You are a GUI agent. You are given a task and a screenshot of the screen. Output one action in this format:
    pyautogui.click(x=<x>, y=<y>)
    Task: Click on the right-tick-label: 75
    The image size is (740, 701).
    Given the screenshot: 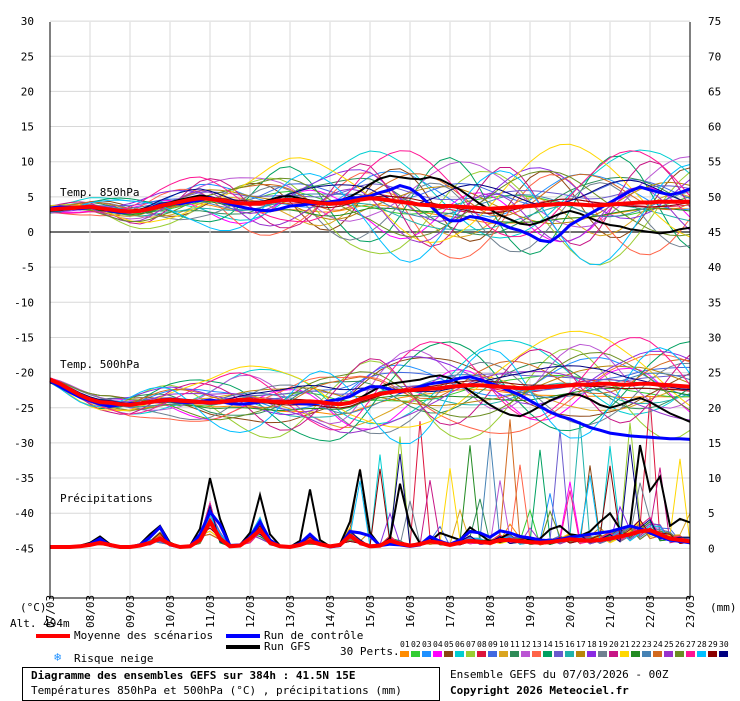 What is the action you would take?
    pyautogui.click(x=714, y=21)
    